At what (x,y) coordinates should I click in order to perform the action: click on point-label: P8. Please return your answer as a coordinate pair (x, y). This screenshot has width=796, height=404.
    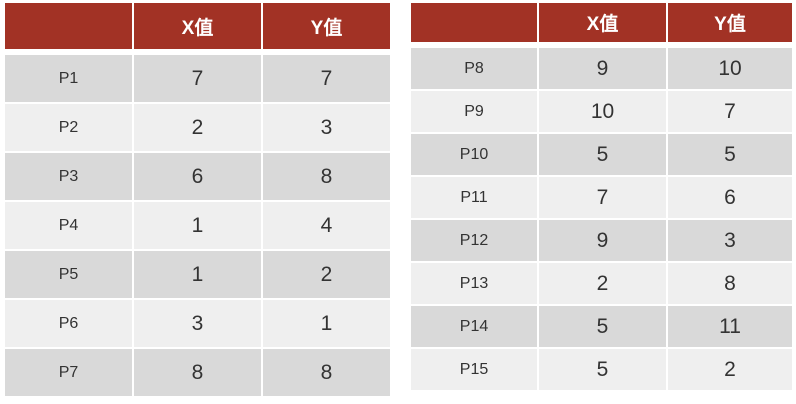
    Looking at the image, I should click on (474, 68).